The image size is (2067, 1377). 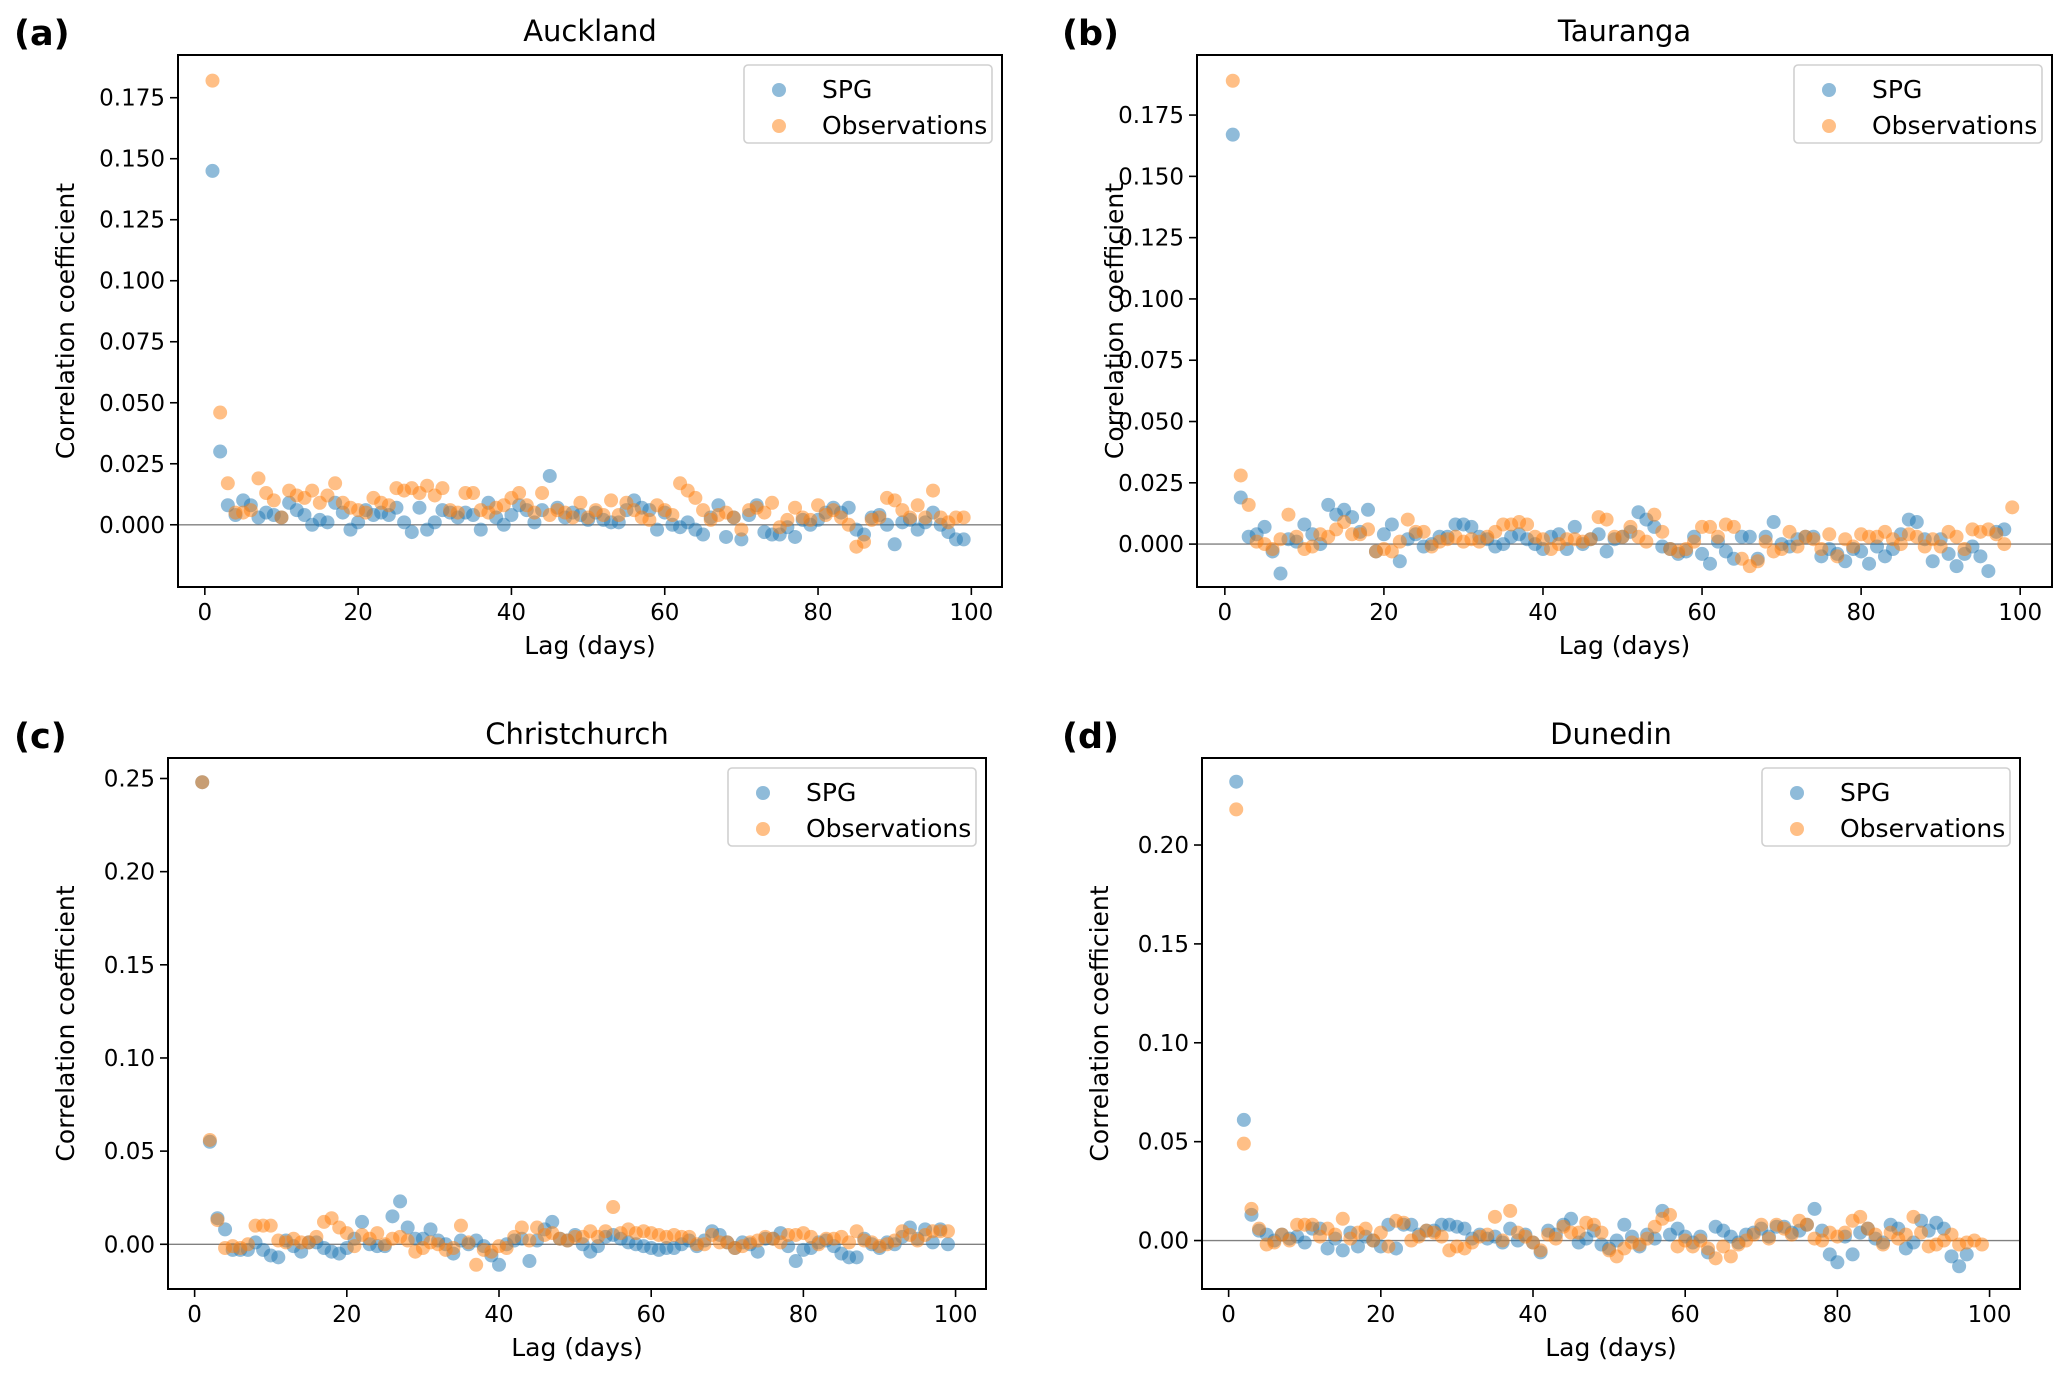 What do you see at coordinates (575, 1023) in the screenshot?
I see `series-observations` at bounding box center [575, 1023].